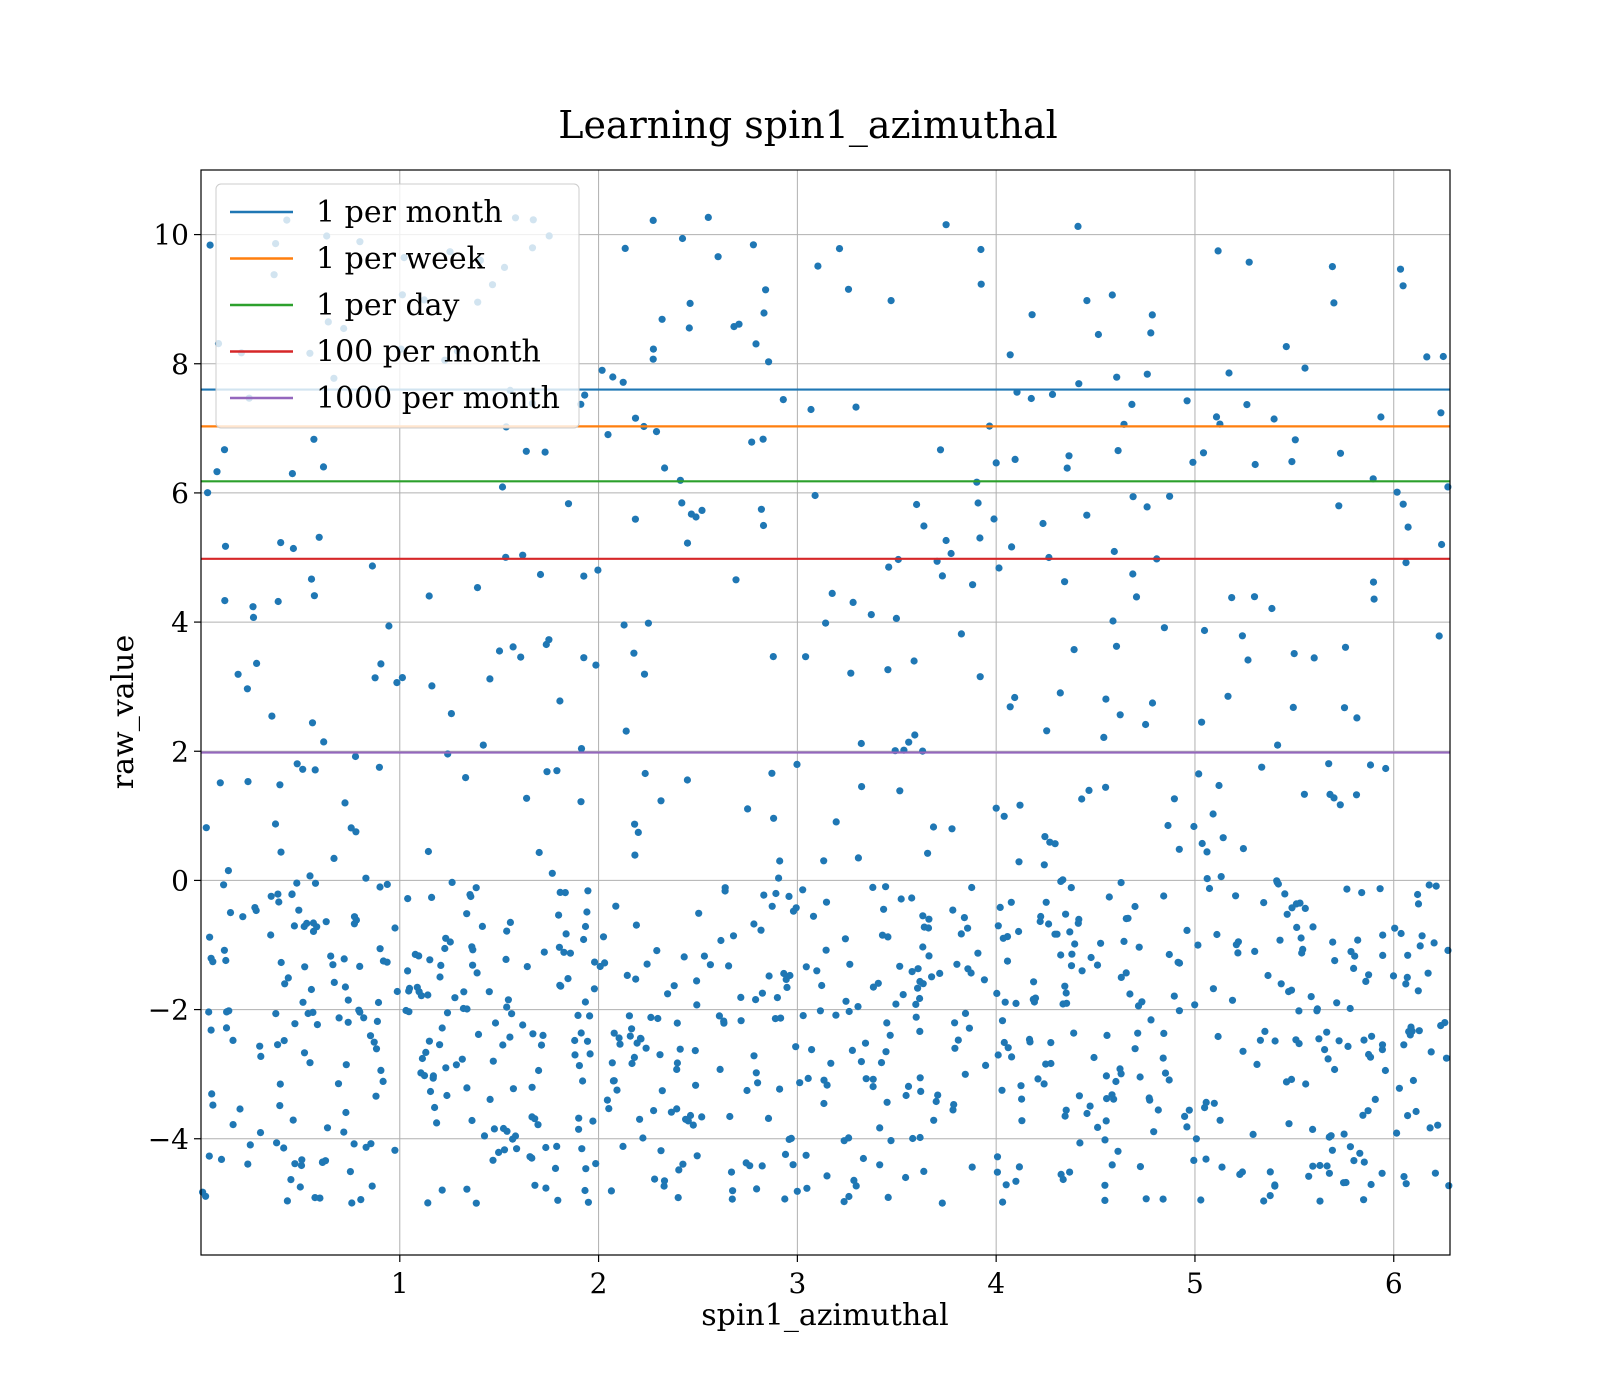  Describe the element at coordinates (996, 1283) in the screenshot. I see `x-tick-label: 4` at that location.